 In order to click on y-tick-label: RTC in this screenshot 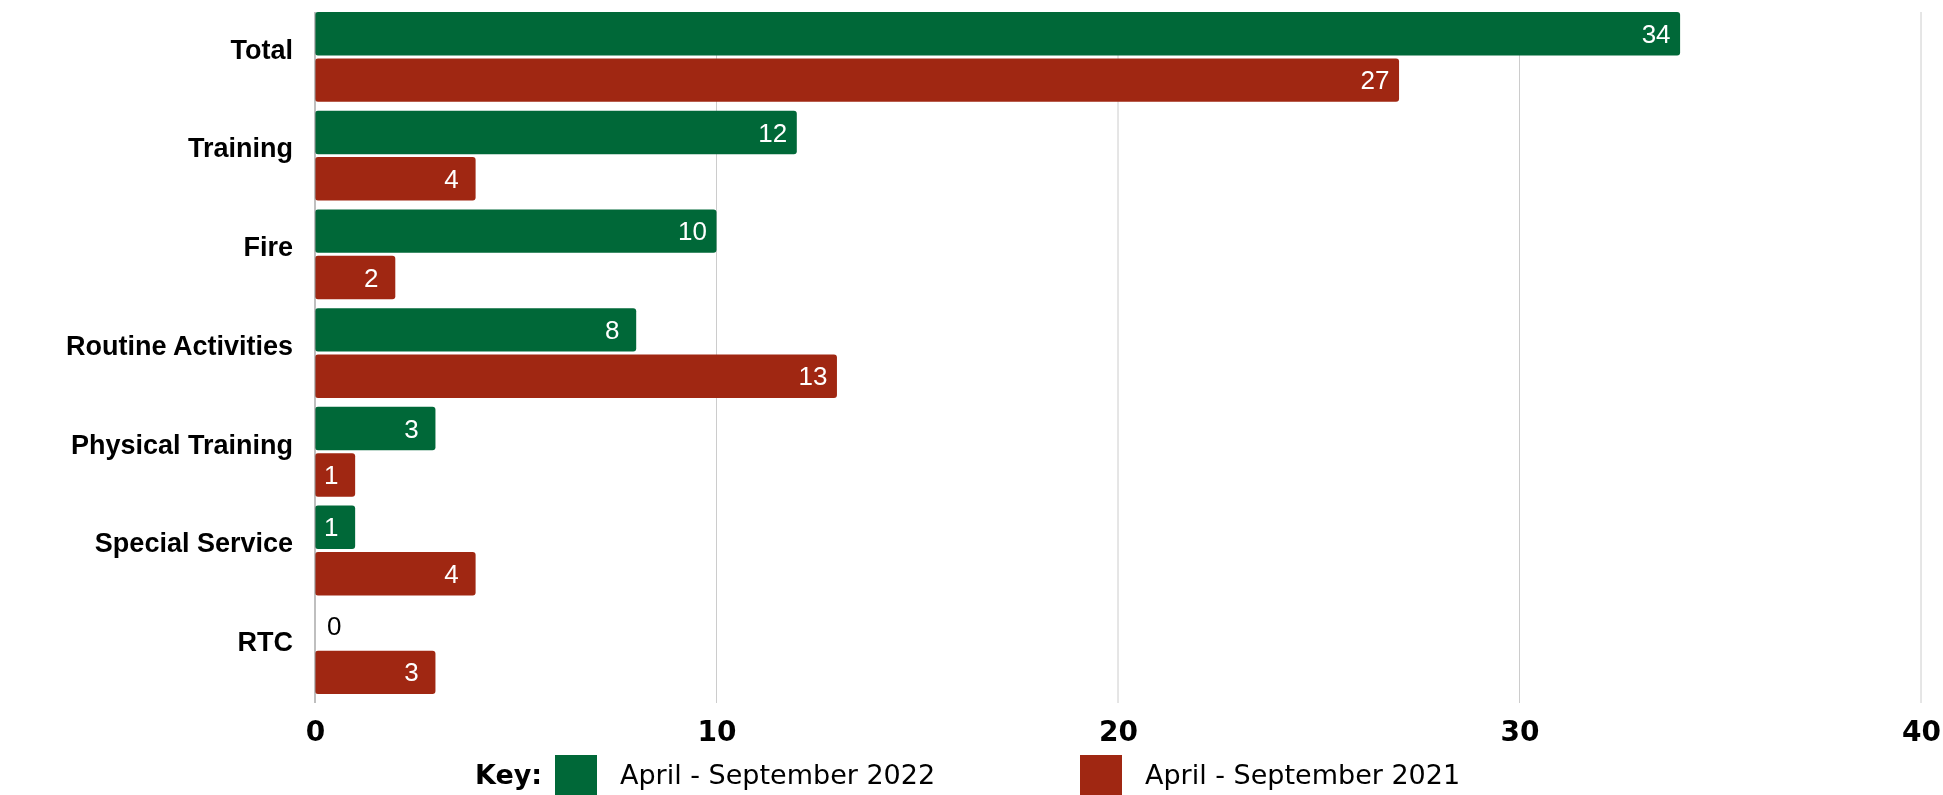, I will do `click(265, 641)`.